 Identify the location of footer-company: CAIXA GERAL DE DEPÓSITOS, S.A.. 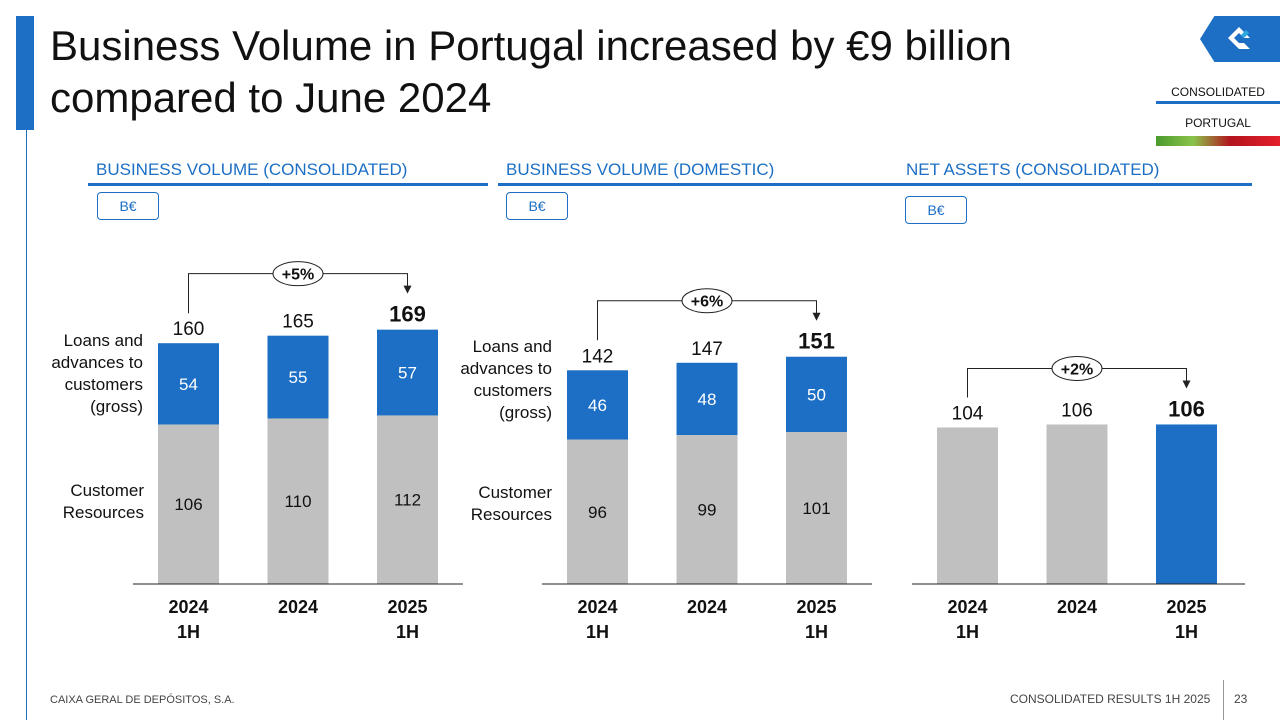
(142, 700).